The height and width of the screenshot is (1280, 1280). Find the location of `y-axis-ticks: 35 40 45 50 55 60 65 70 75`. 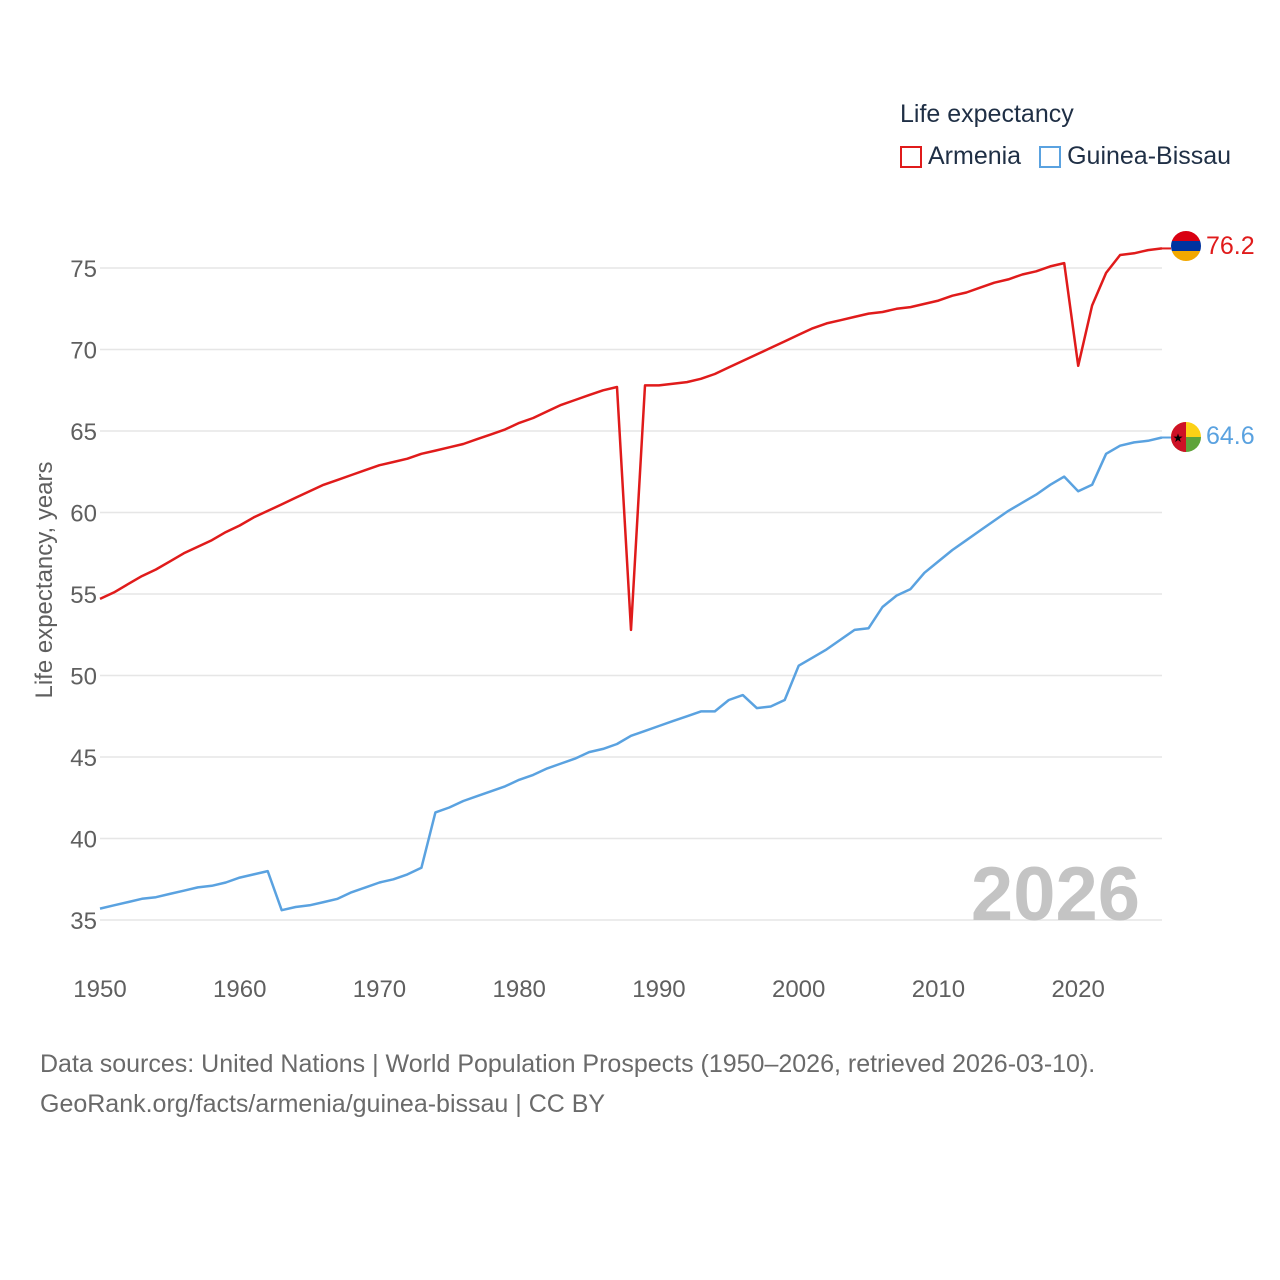

y-axis-ticks: 35 40 45 50 55 60 65 70 75 is located at coordinates (83, 595).